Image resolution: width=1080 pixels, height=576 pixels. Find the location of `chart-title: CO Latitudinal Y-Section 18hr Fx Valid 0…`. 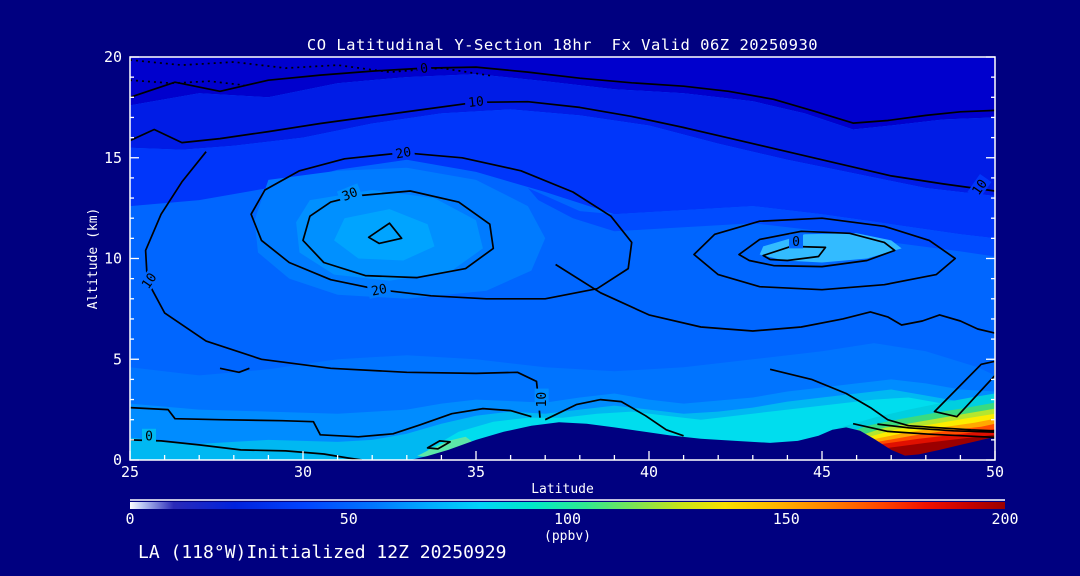

chart-title: CO Latitudinal Y-Section 18hr Fx Valid 0… is located at coordinates (562, 45).